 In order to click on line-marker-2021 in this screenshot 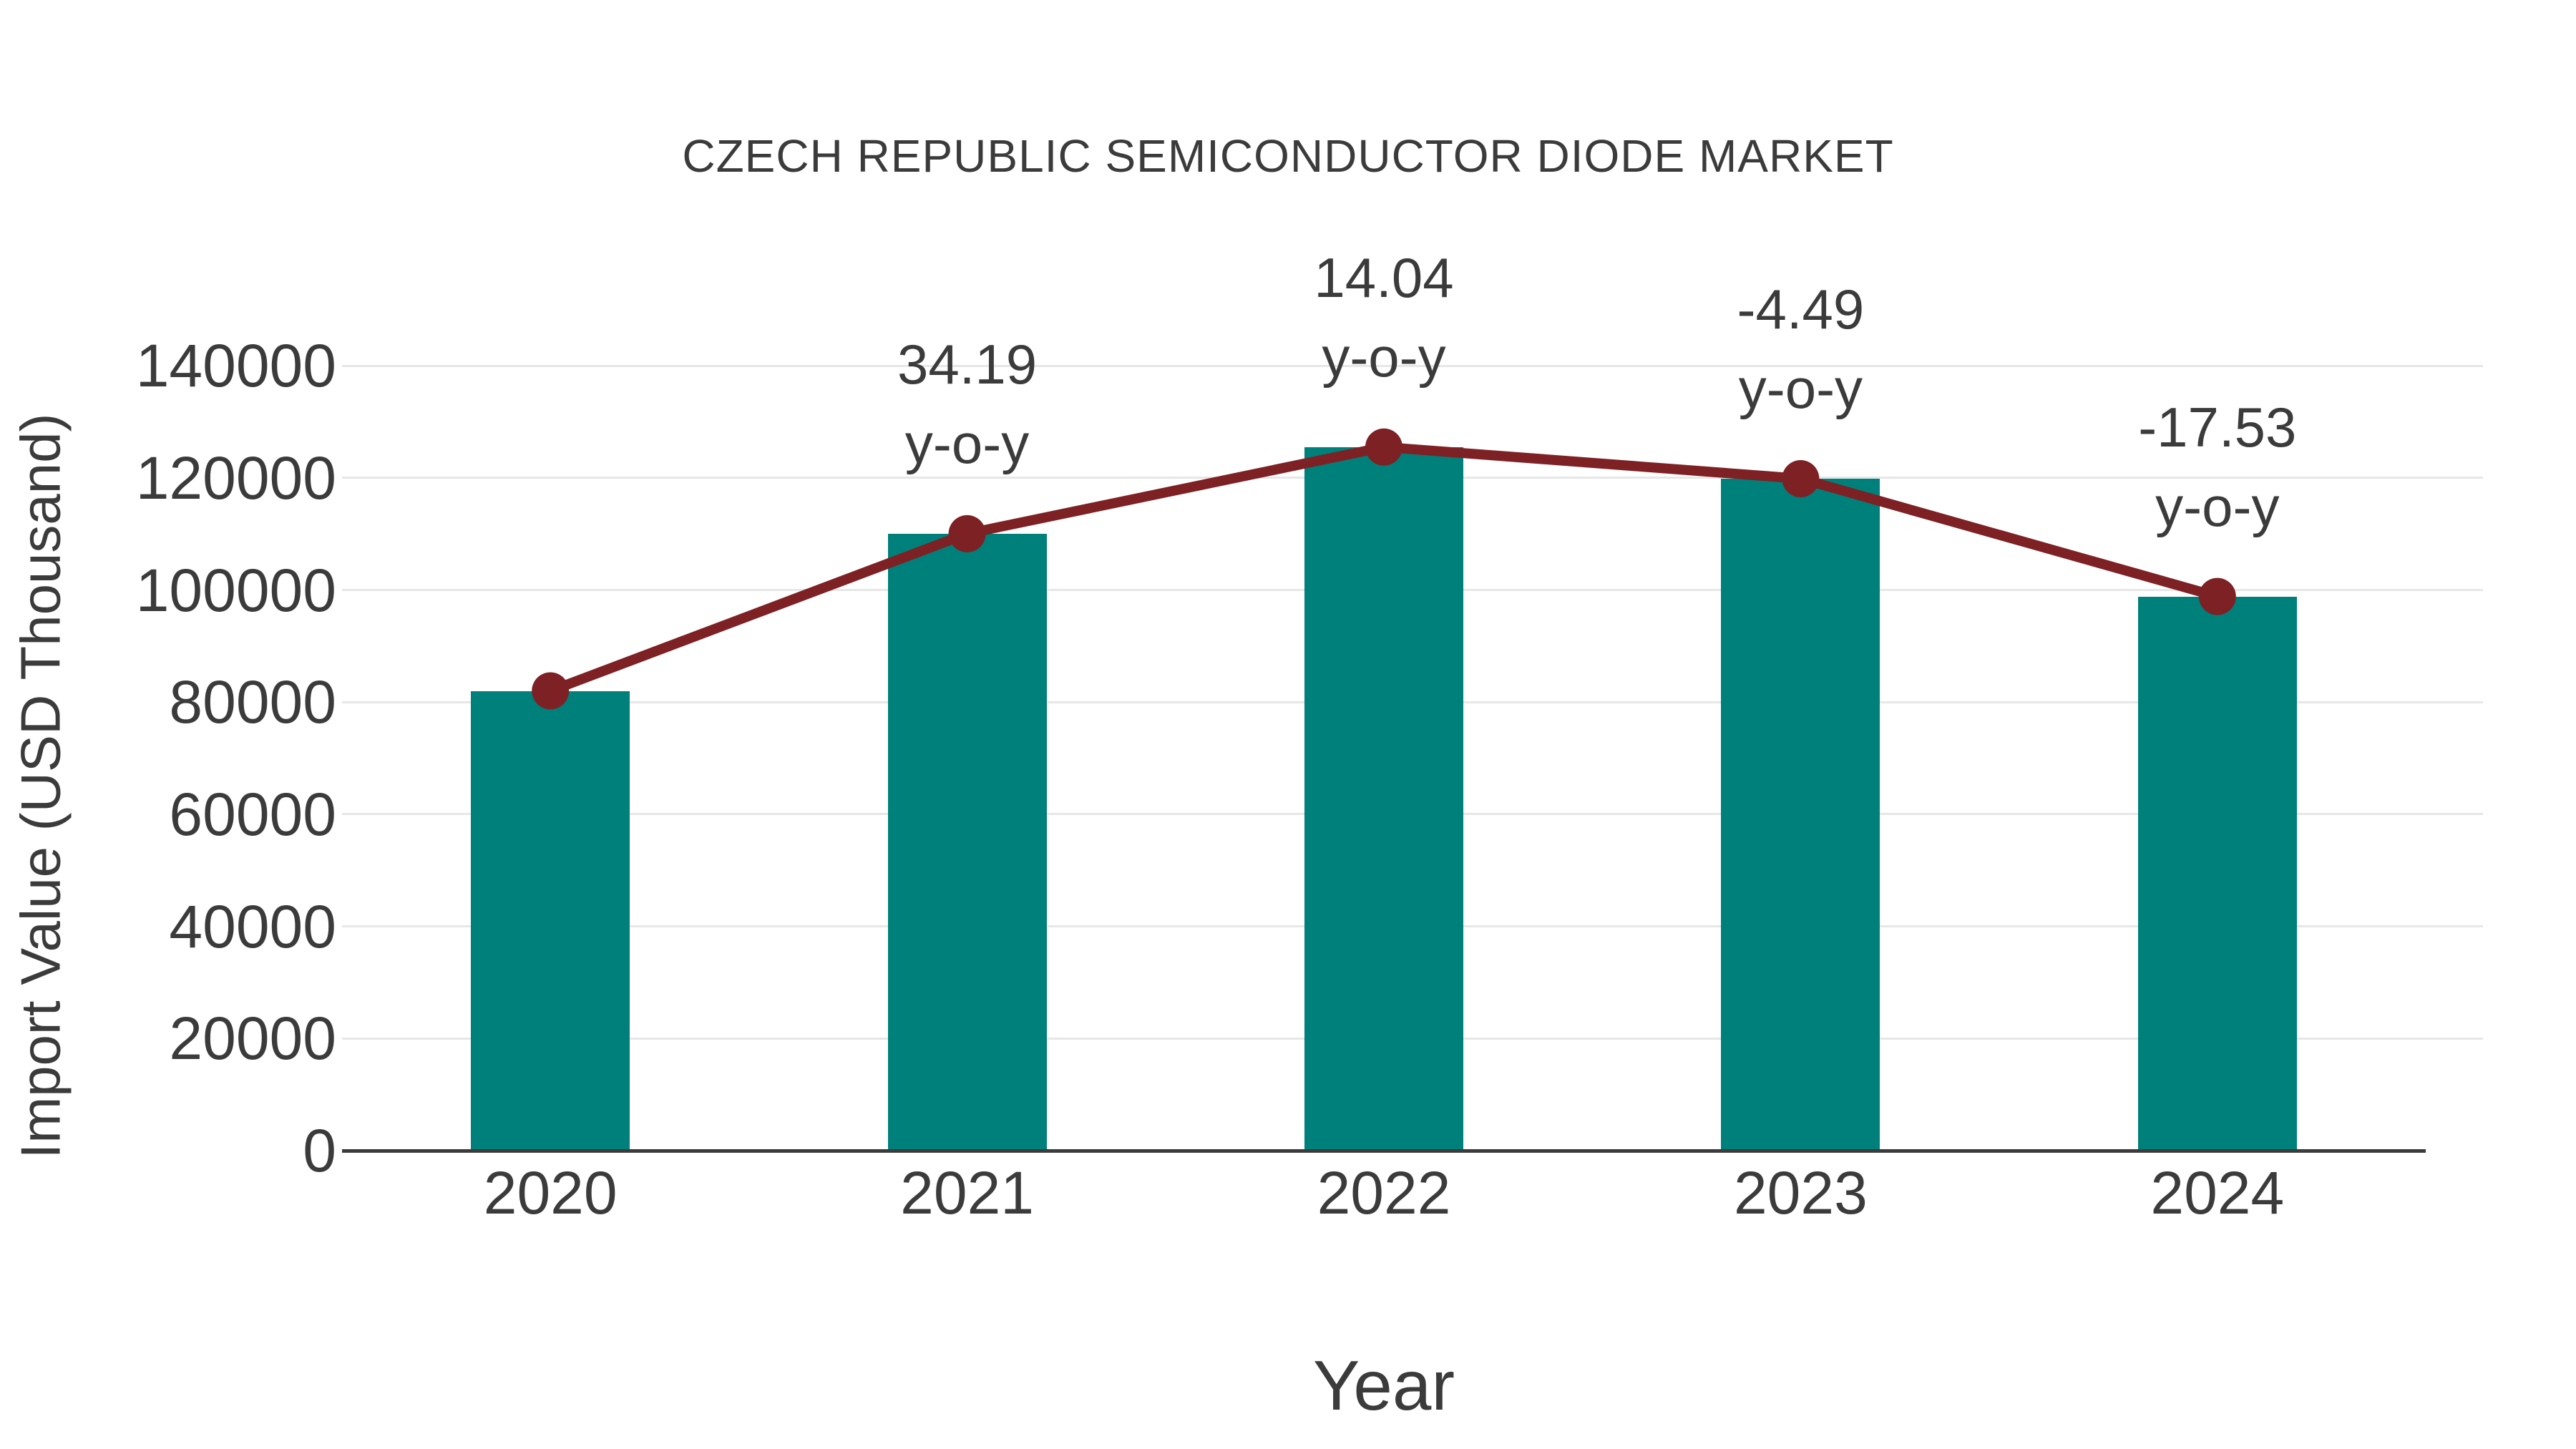, I will do `click(967, 533)`.